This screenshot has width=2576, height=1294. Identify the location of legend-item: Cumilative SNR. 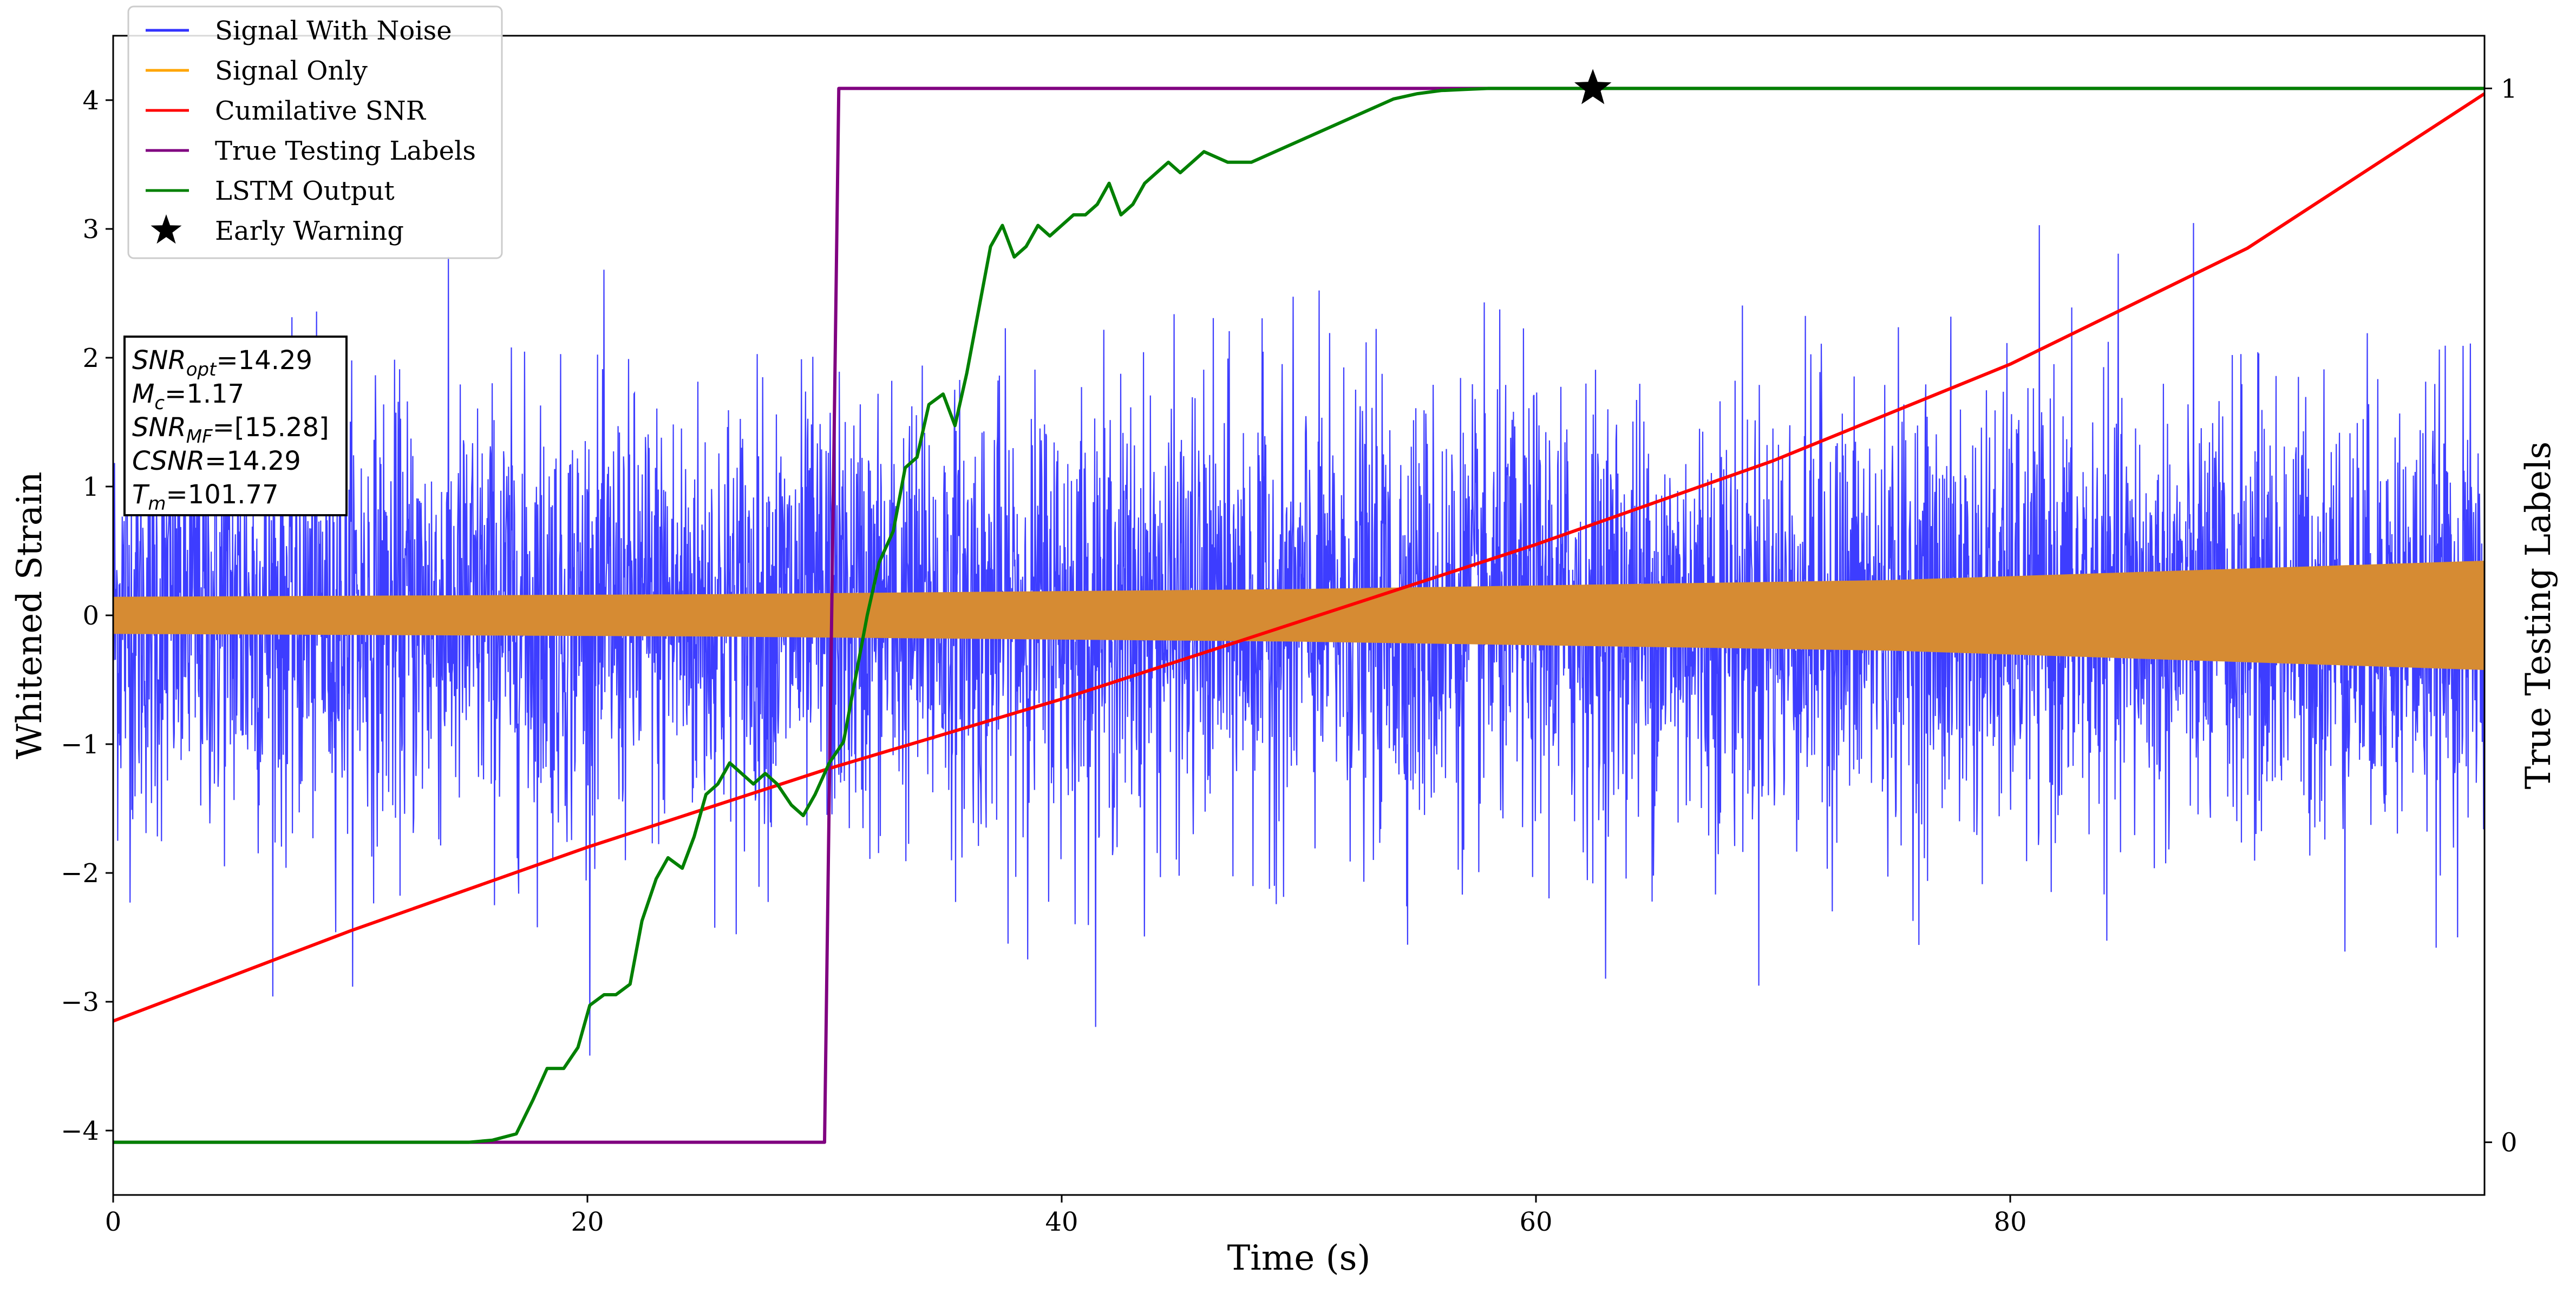
(286, 111).